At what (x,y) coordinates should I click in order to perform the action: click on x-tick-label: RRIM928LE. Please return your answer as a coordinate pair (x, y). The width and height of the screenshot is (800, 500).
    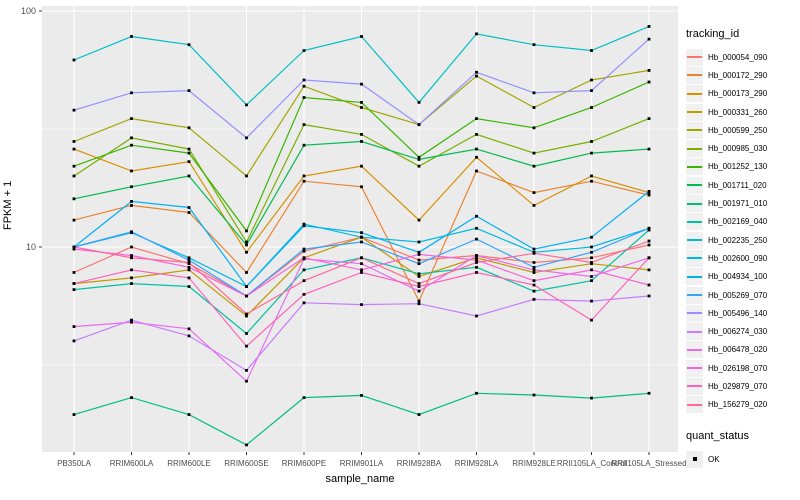
    Looking at the image, I should click on (534, 463).